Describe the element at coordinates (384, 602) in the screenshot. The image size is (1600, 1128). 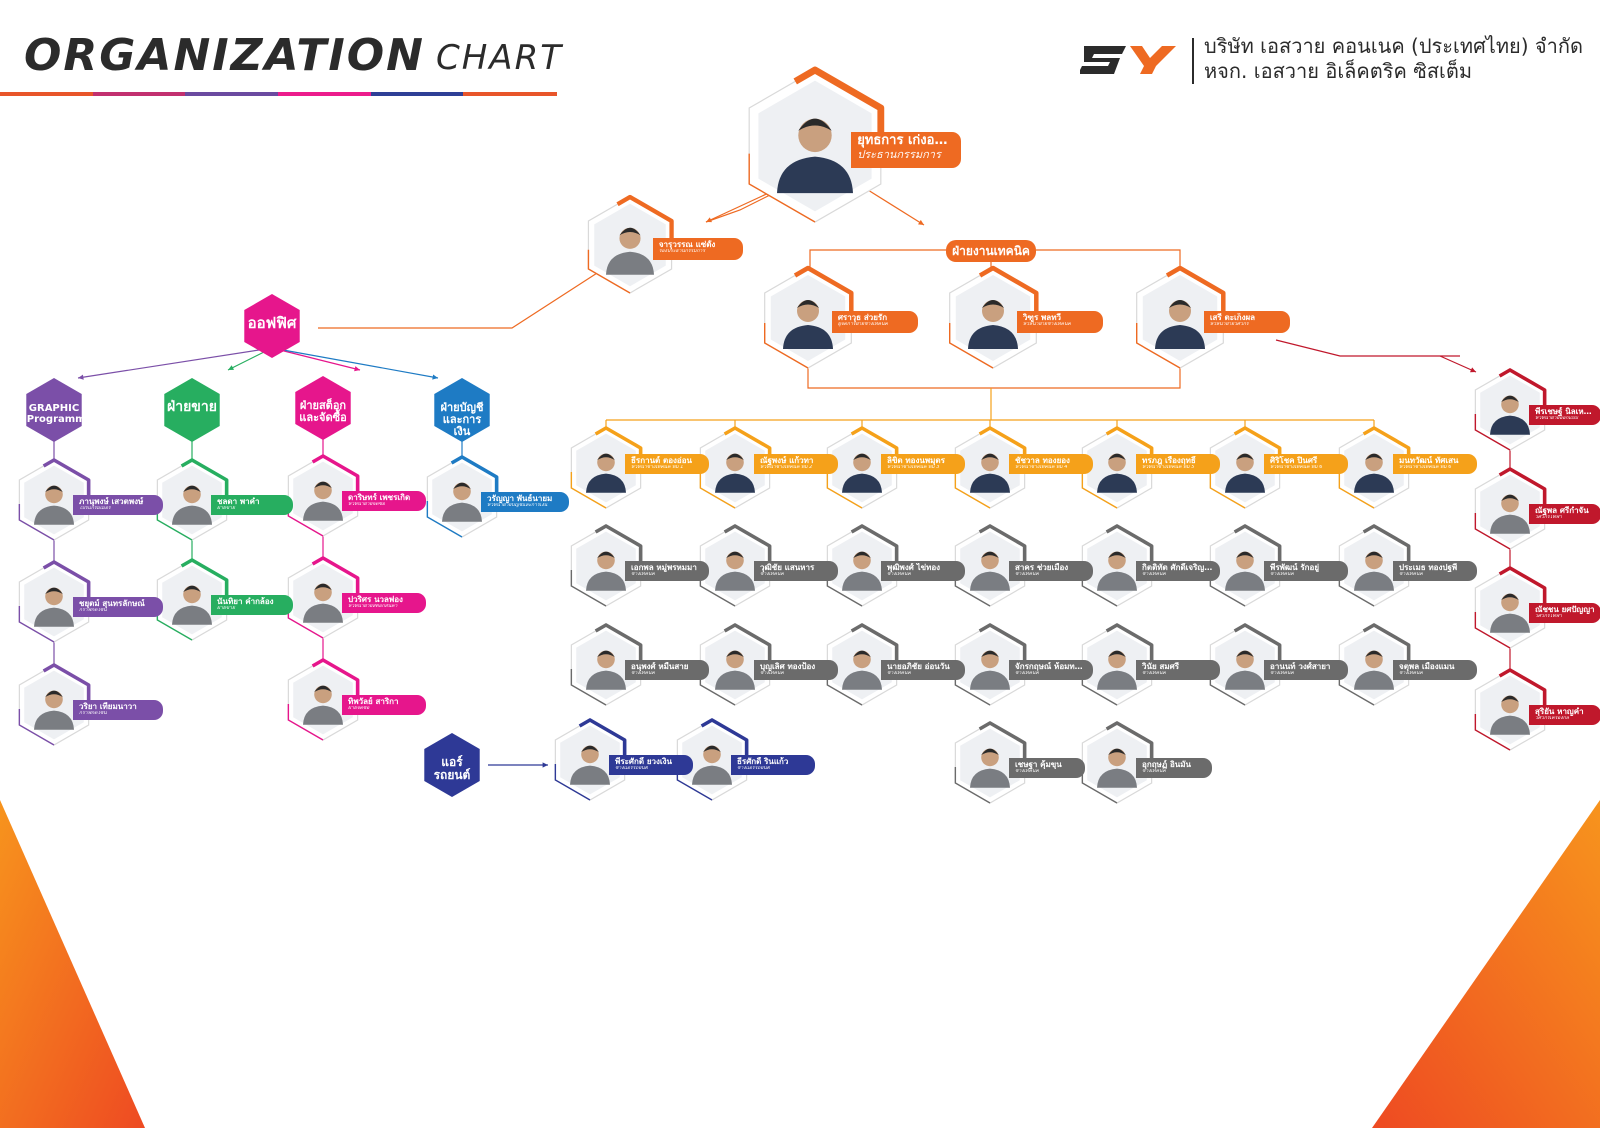
I see `person-label: ปวริศร นวลพ่อง หัวหน้าฝ่ายสต็อกสินค้า` at that location.